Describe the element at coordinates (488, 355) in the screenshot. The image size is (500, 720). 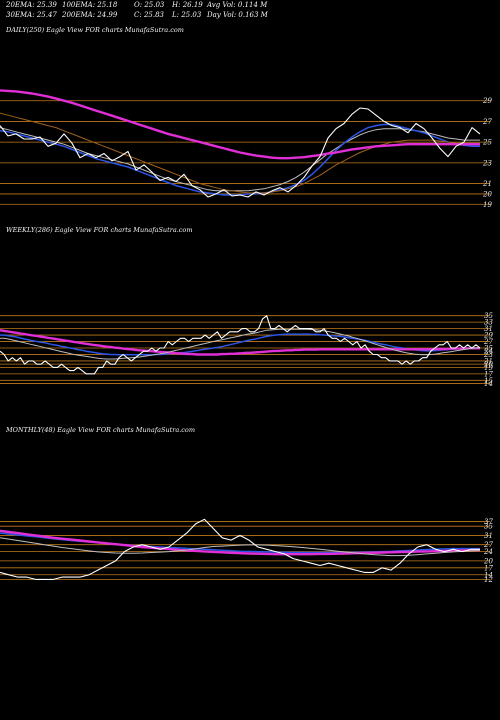
I see `weekly-tick-label-7: 23` at that location.